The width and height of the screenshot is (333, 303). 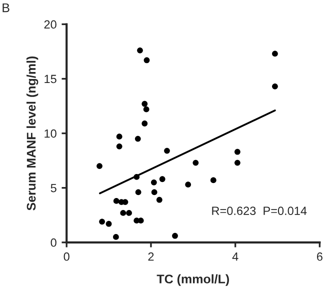 What do you see at coordinates (53, 242) in the screenshot?
I see `y-tick-label: 0` at bounding box center [53, 242].